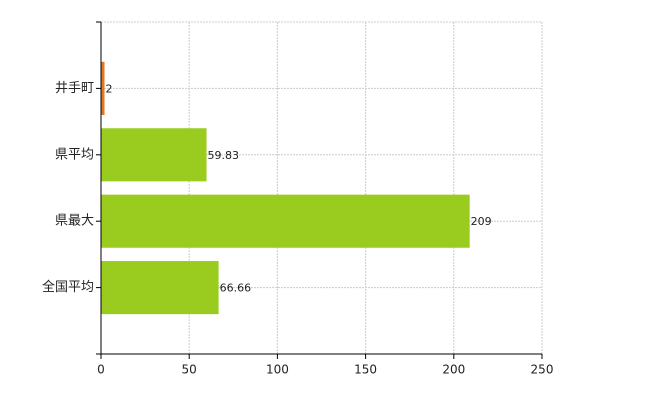 The image size is (650, 400). What do you see at coordinates (189, 370) in the screenshot?
I see `x-tick-label: 50` at bounding box center [189, 370].